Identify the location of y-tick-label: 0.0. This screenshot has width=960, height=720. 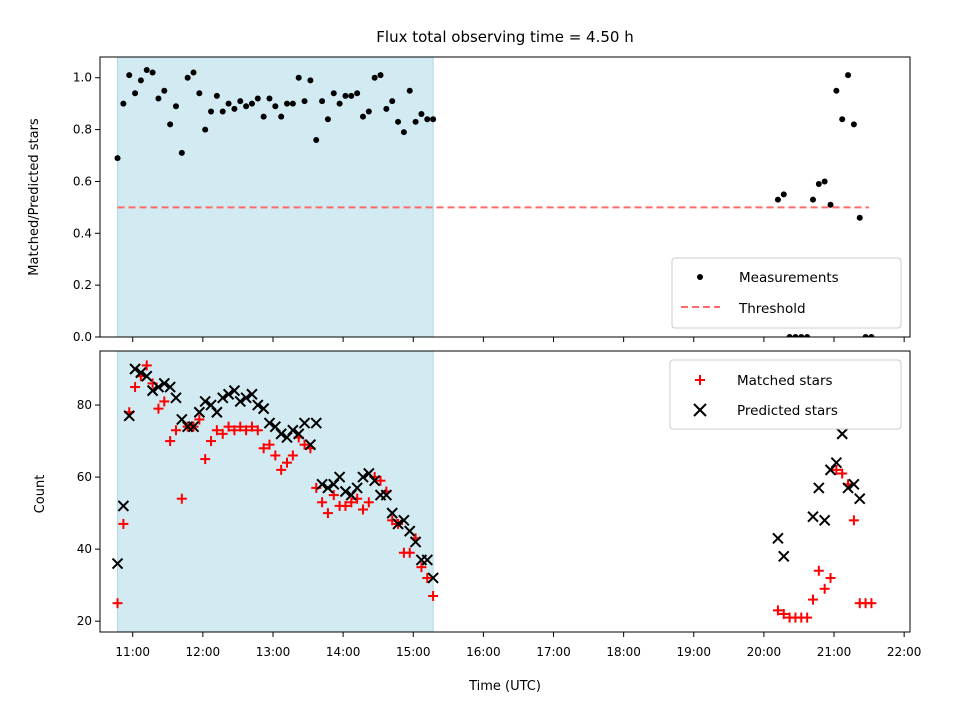
(82, 337).